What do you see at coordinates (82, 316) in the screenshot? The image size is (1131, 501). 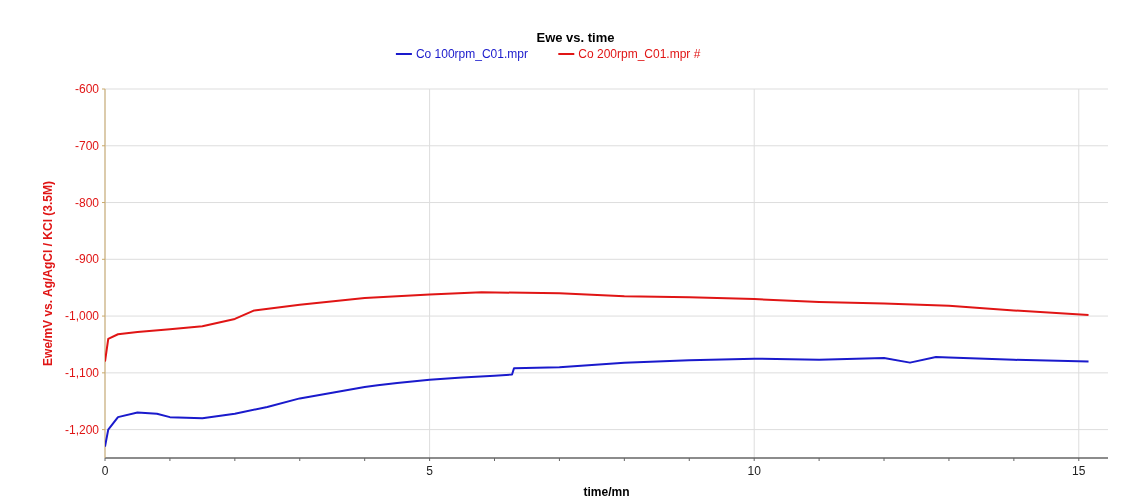 I see `y-tick-label: -1,000` at bounding box center [82, 316].